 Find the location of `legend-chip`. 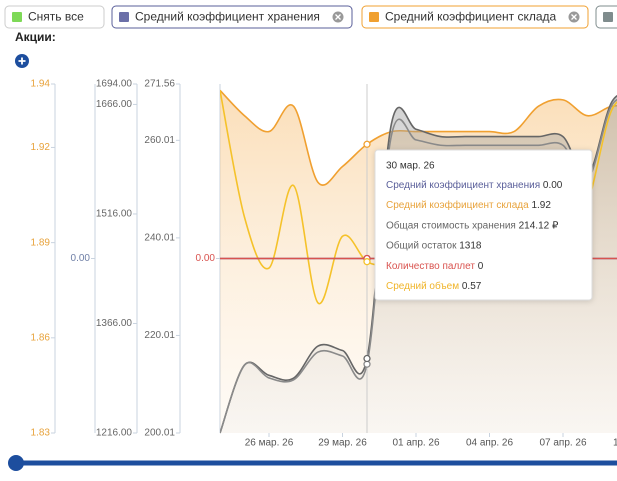

legend-chip is located at coordinates (606, 17).